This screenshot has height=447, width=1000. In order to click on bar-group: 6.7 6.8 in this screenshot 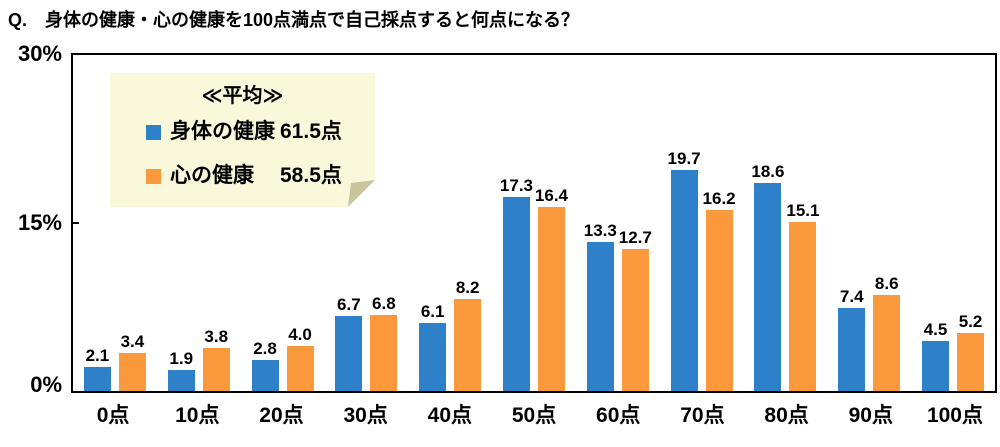, I will do `click(366, 342)`.